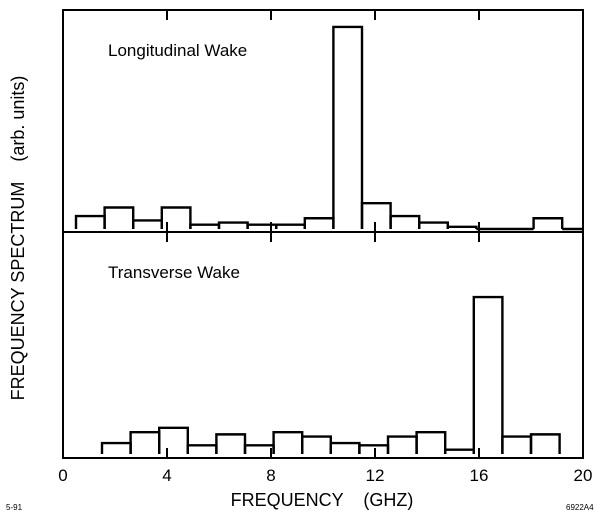 Image resolution: width=599 pixels, height=520 pixels. I want to click on x-axis-label: FREQUENCY (GHZ), so click(322, 500).